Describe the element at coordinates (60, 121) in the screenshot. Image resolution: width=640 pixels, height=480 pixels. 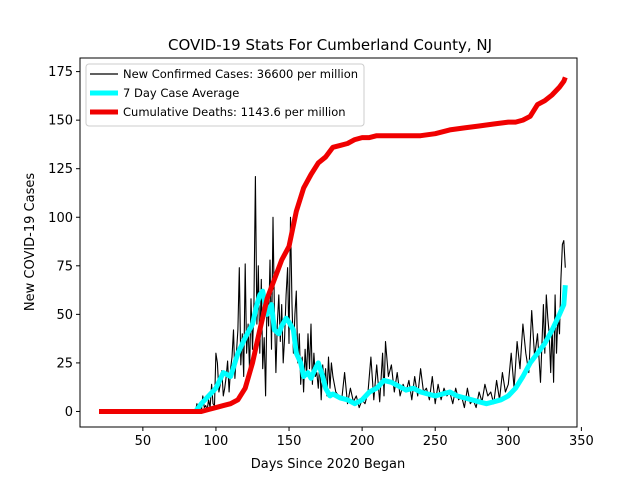
I see `y-tick-label: 150` at that location.